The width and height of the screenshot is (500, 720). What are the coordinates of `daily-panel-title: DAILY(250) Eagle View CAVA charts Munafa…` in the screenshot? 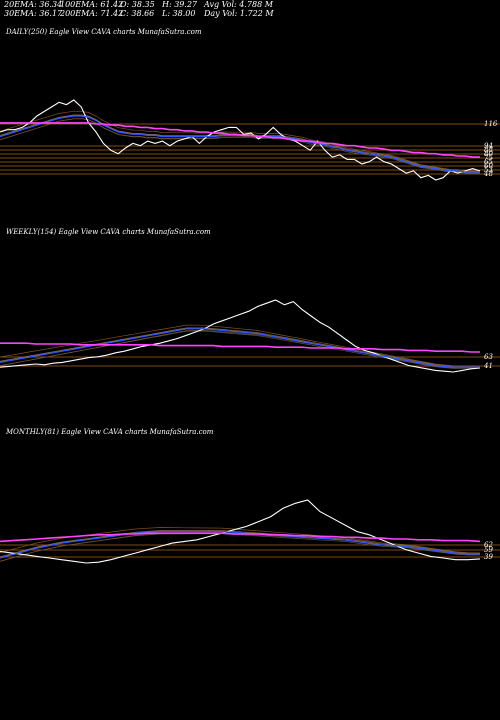 It's located at (104, 32).